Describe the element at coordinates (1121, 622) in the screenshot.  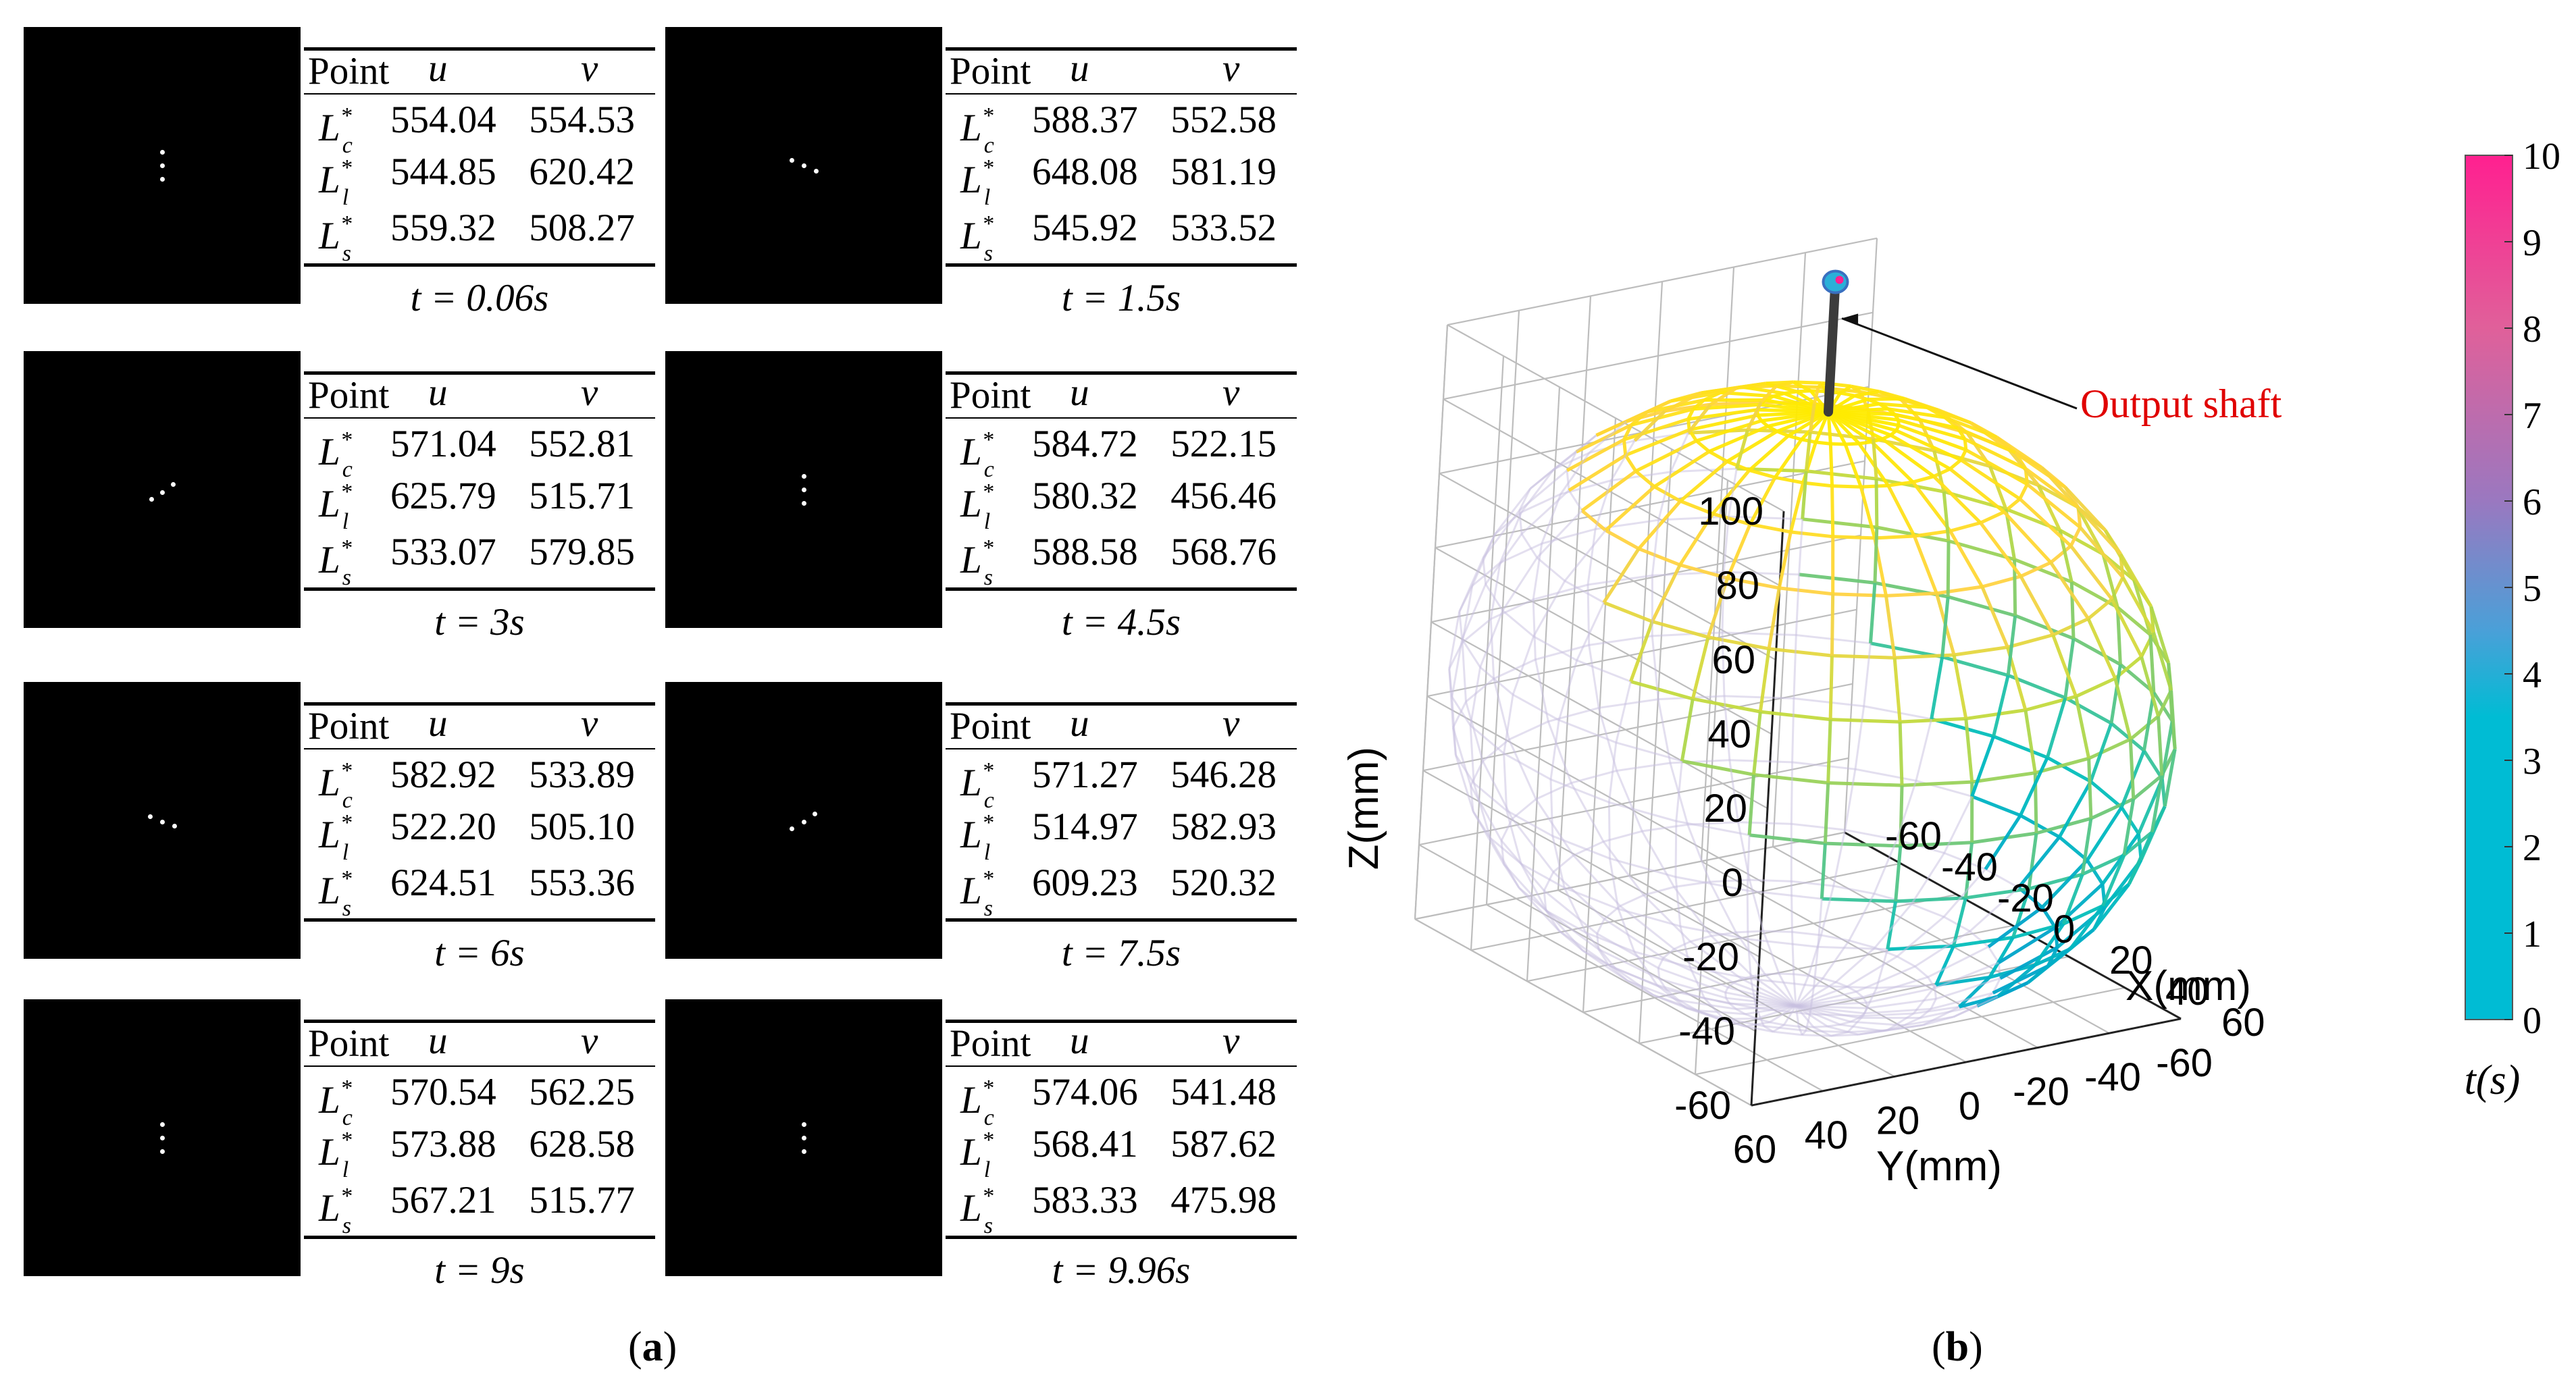
I see `time-label: t = 4.5s` at that location.